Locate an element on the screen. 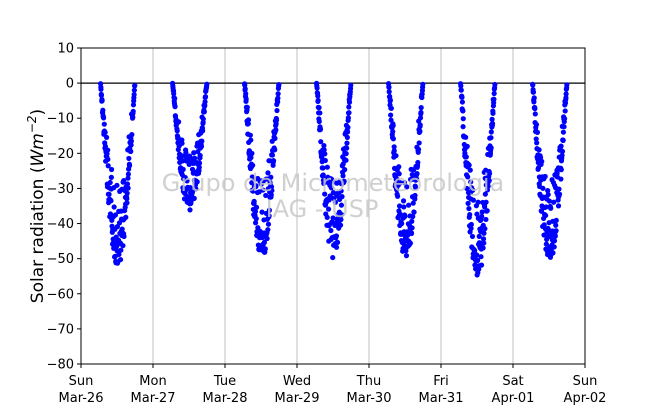 The image size is (650, 409). y-axis: 10 0 −10 −20 −30 −40 −50 −60 −70 −80 is located at coordinates (64, 207).